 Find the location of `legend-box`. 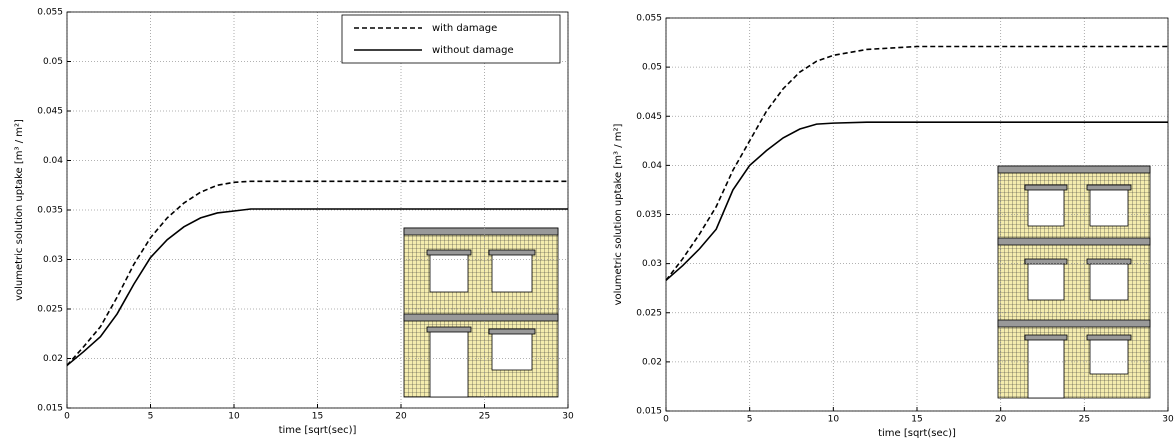

legend-box is located at coordinates (451, 39).